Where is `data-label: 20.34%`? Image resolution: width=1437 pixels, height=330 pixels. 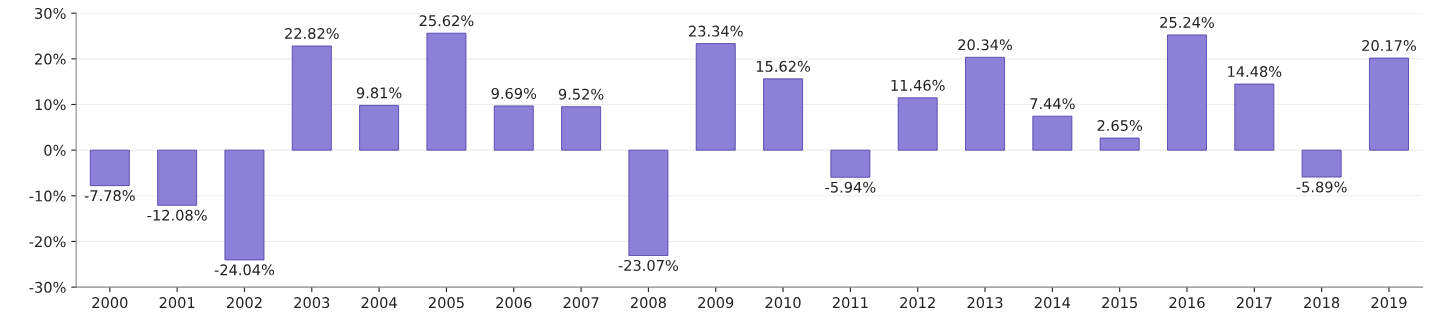 data-label: 20.34% is located at coordinates (985, 45).